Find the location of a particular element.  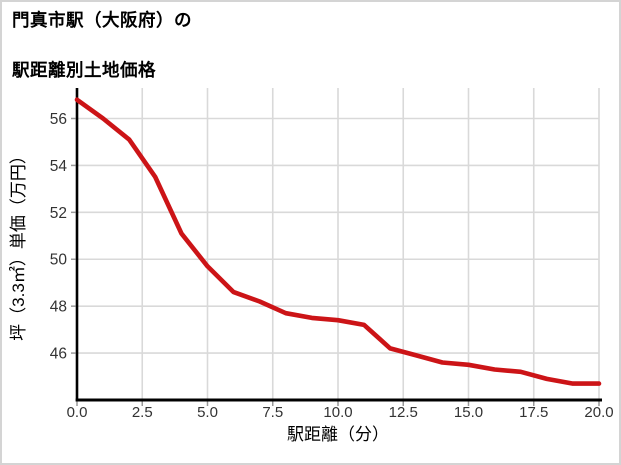

chart-title: 門真市駅（大阪府）の 駅距離別土地価格 is located at coordinates (102, 45).